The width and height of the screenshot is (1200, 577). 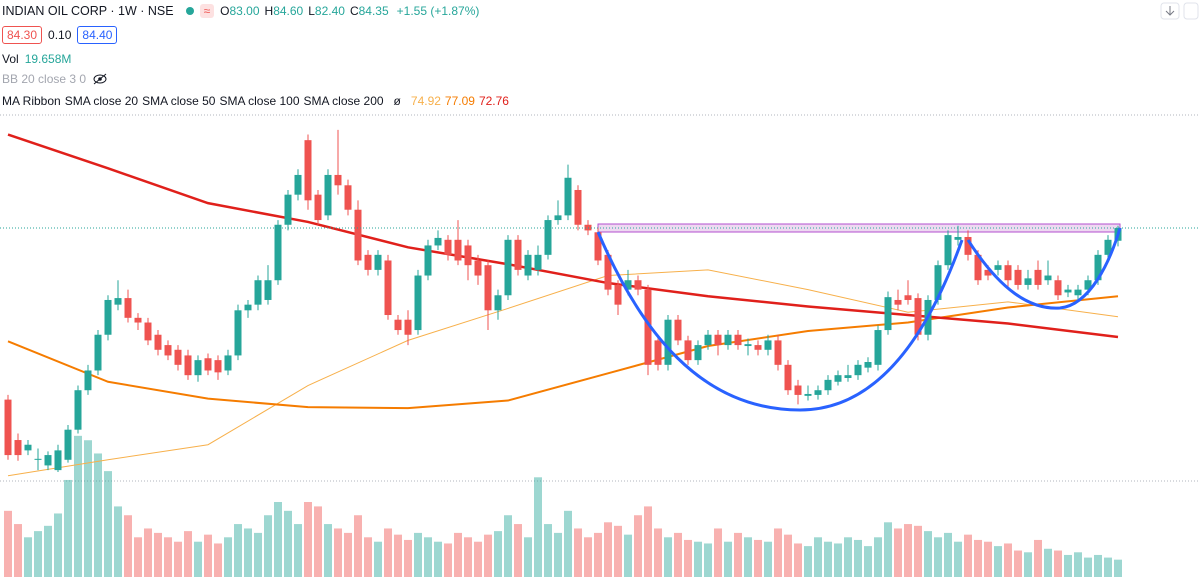 I want to click on ask: 84.40, so click(x=97, y=35).